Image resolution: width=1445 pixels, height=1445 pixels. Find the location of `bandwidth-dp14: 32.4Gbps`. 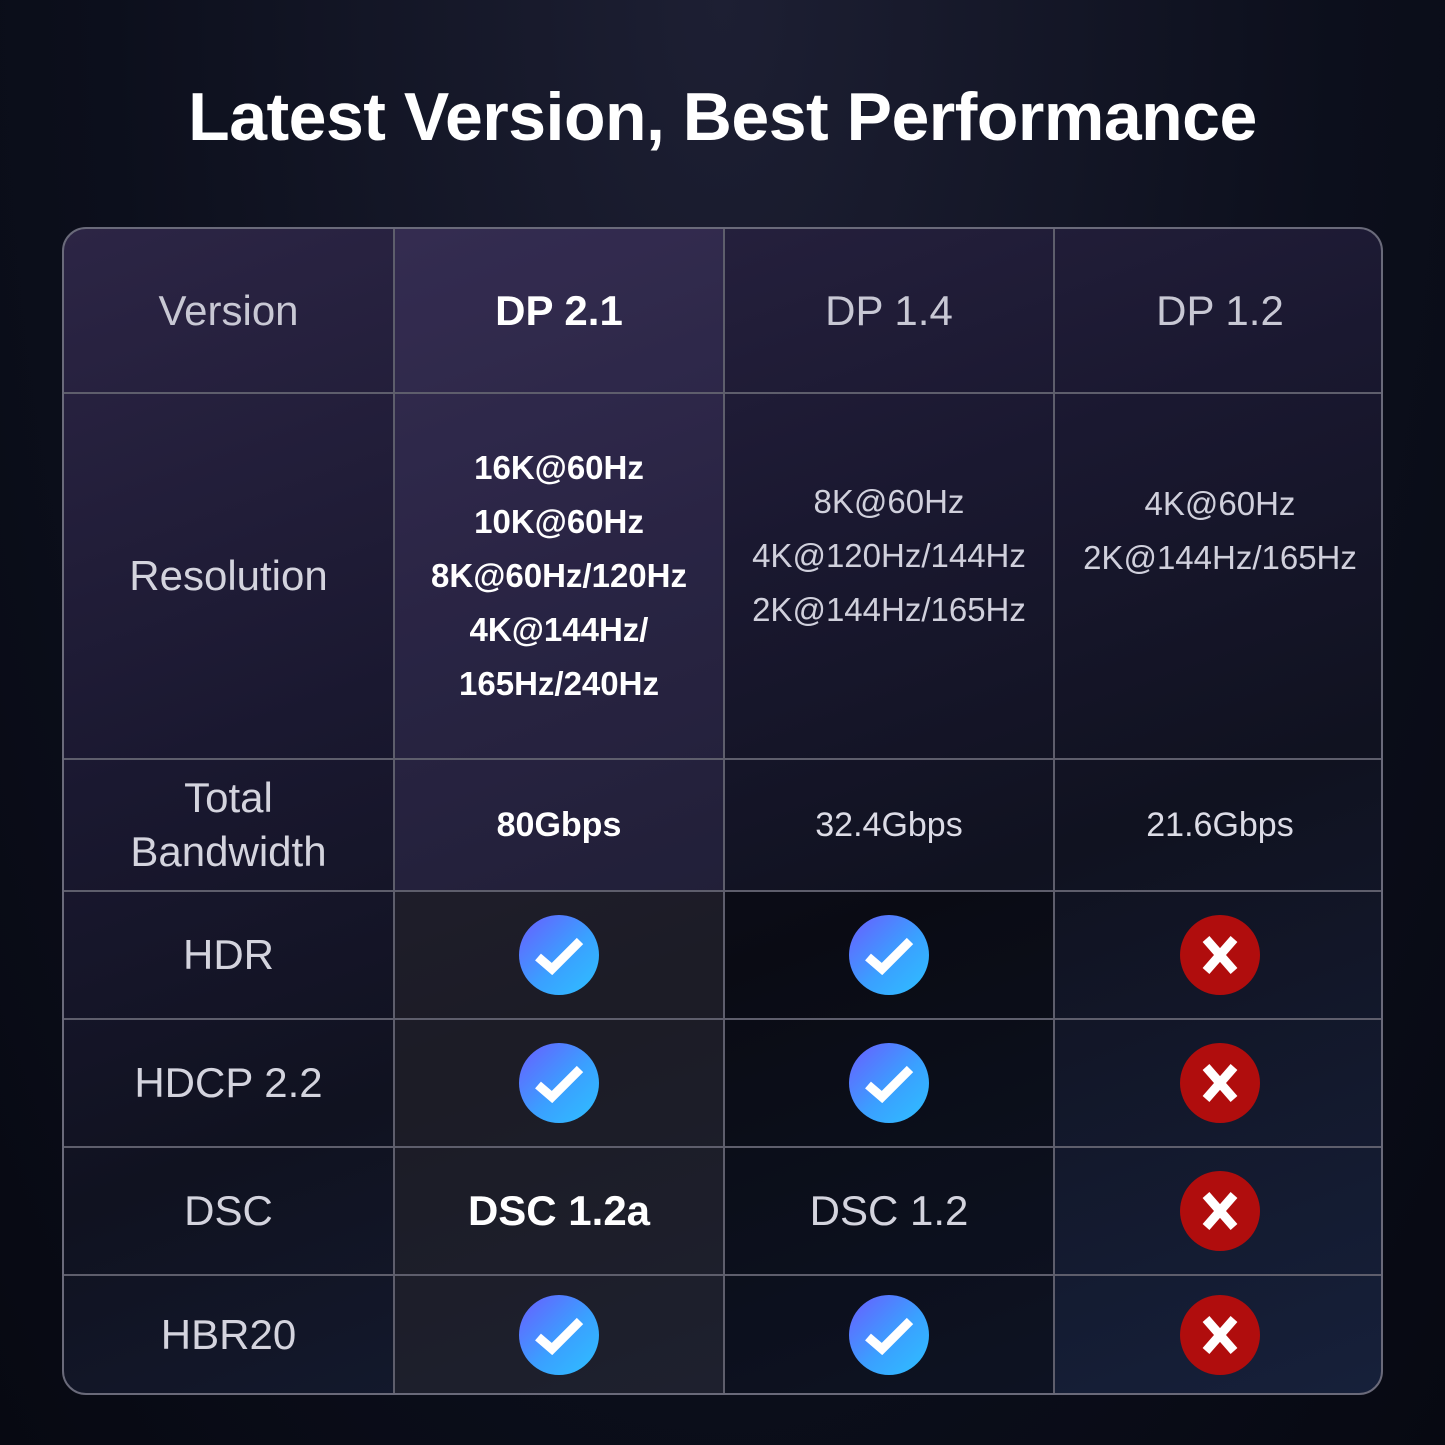

bandwidth-dp14: 32.4Gbps is located at coordinates (890, 826).